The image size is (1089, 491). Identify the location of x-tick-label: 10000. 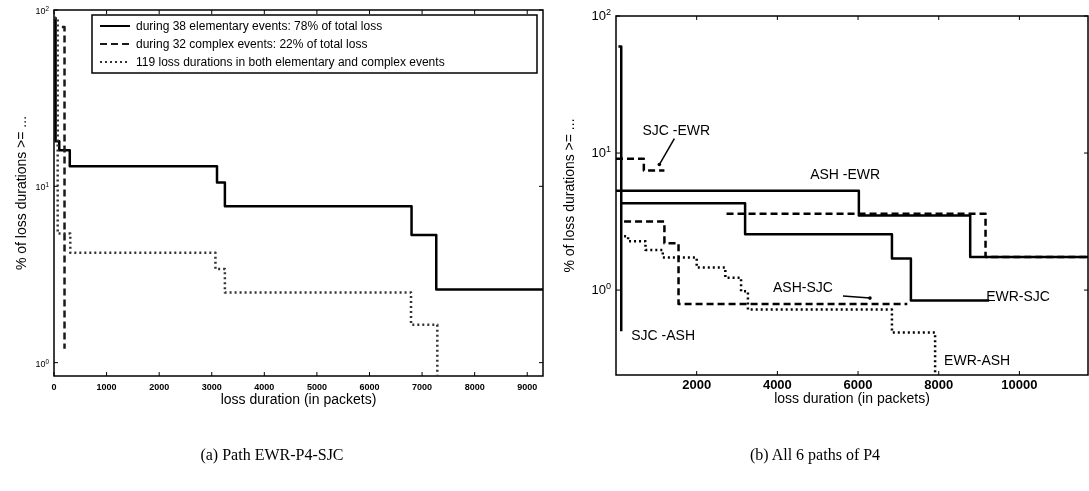
(1019, 384).